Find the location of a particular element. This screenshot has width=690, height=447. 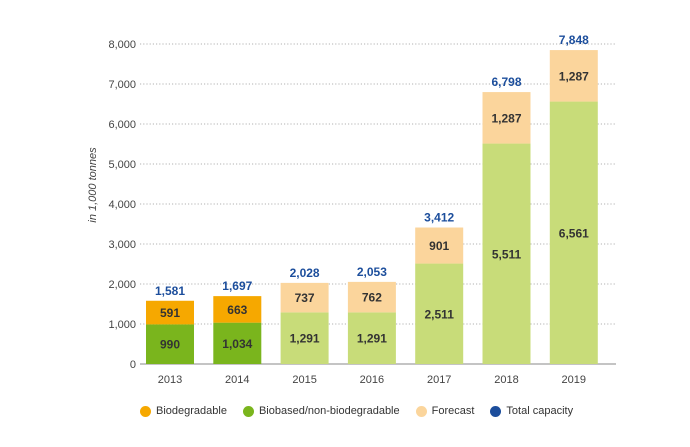

total-capacity-label: 1,697 is located at coordinates (237, 286).